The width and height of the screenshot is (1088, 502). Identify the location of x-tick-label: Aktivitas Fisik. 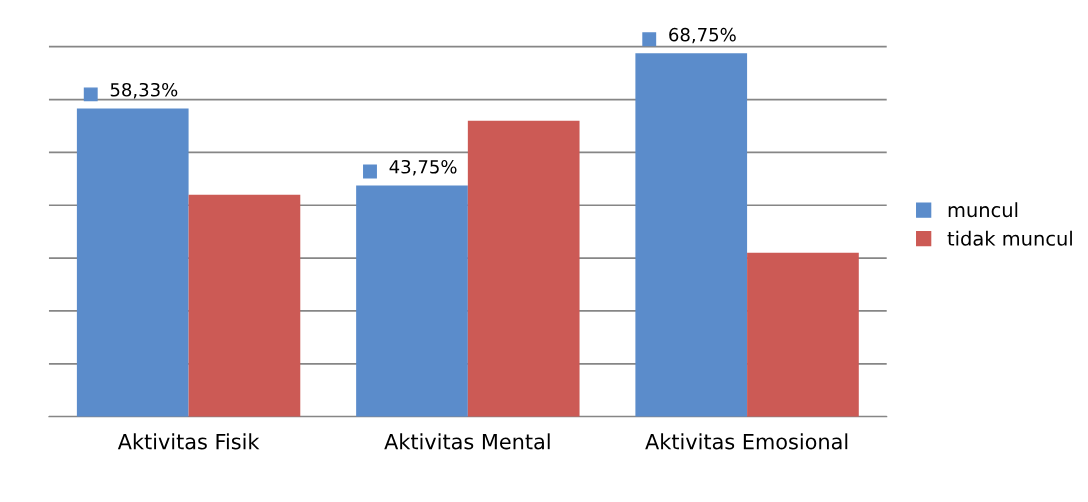
(188, 441).